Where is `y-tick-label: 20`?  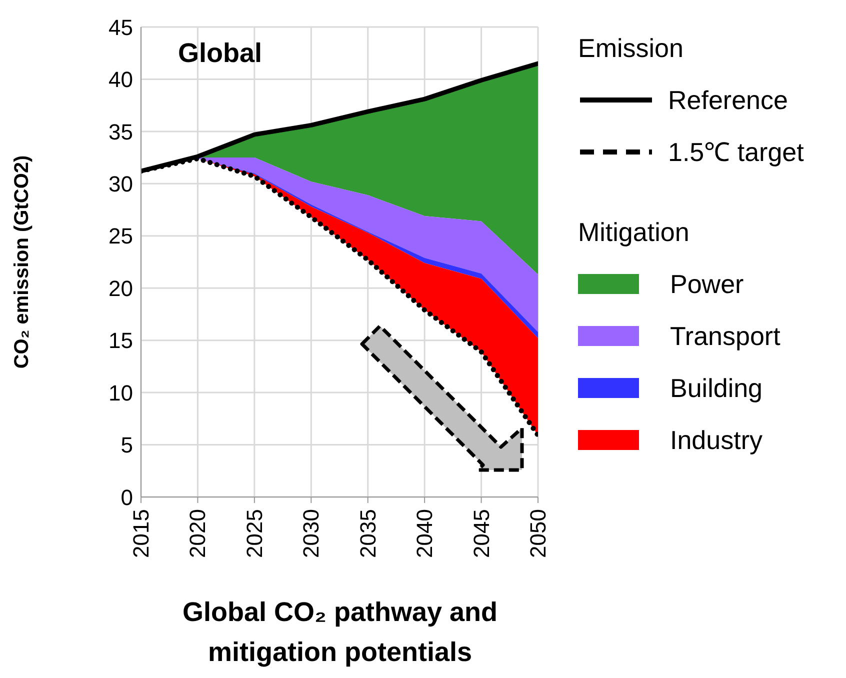 y-tick-label: 20 is located at coordinates (120, 288).